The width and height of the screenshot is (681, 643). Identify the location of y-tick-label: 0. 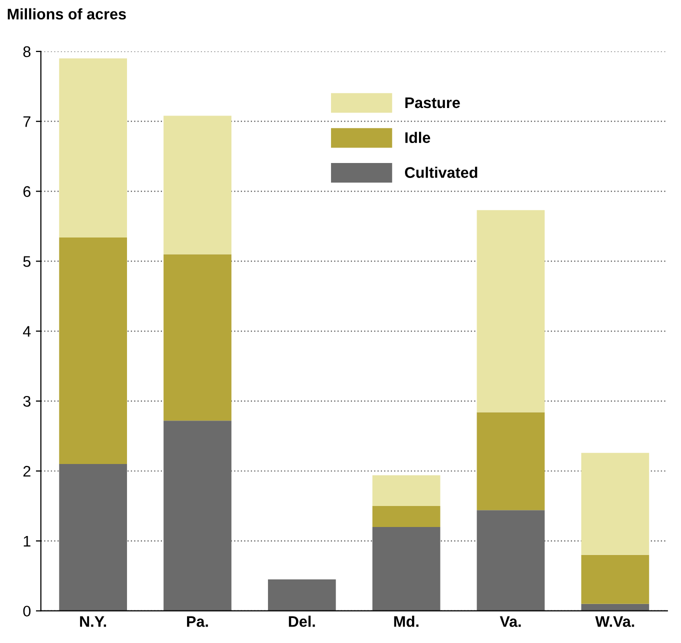
(27, 611).